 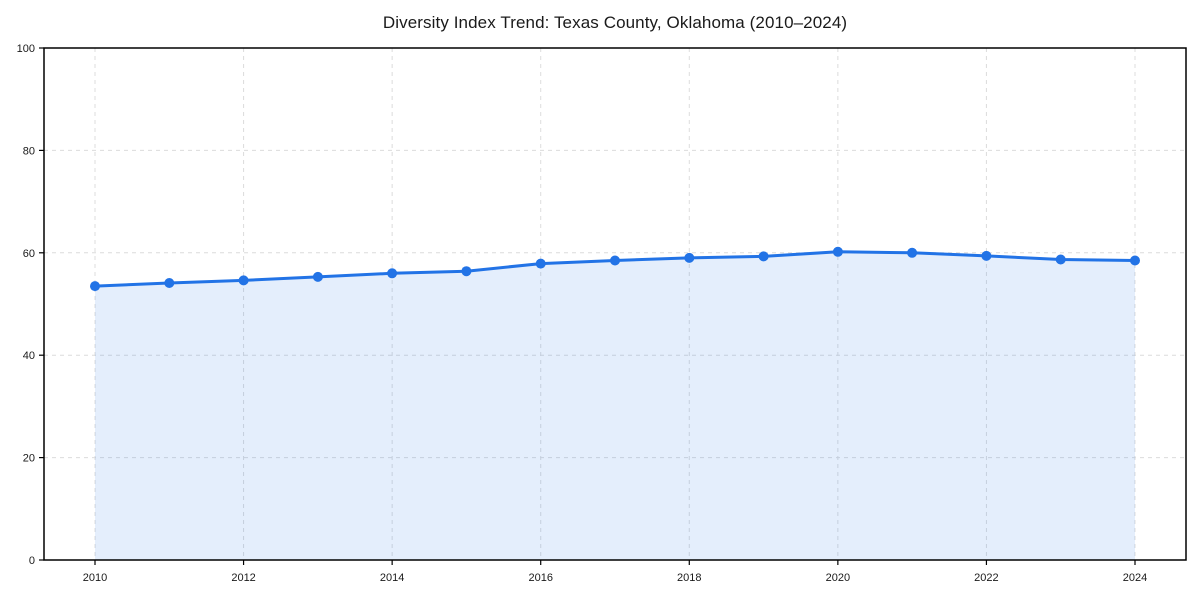 What do you see at coordinates (466, 271) in the screenshot?
I see `data-point-2015` at bounding box center [466, 271].